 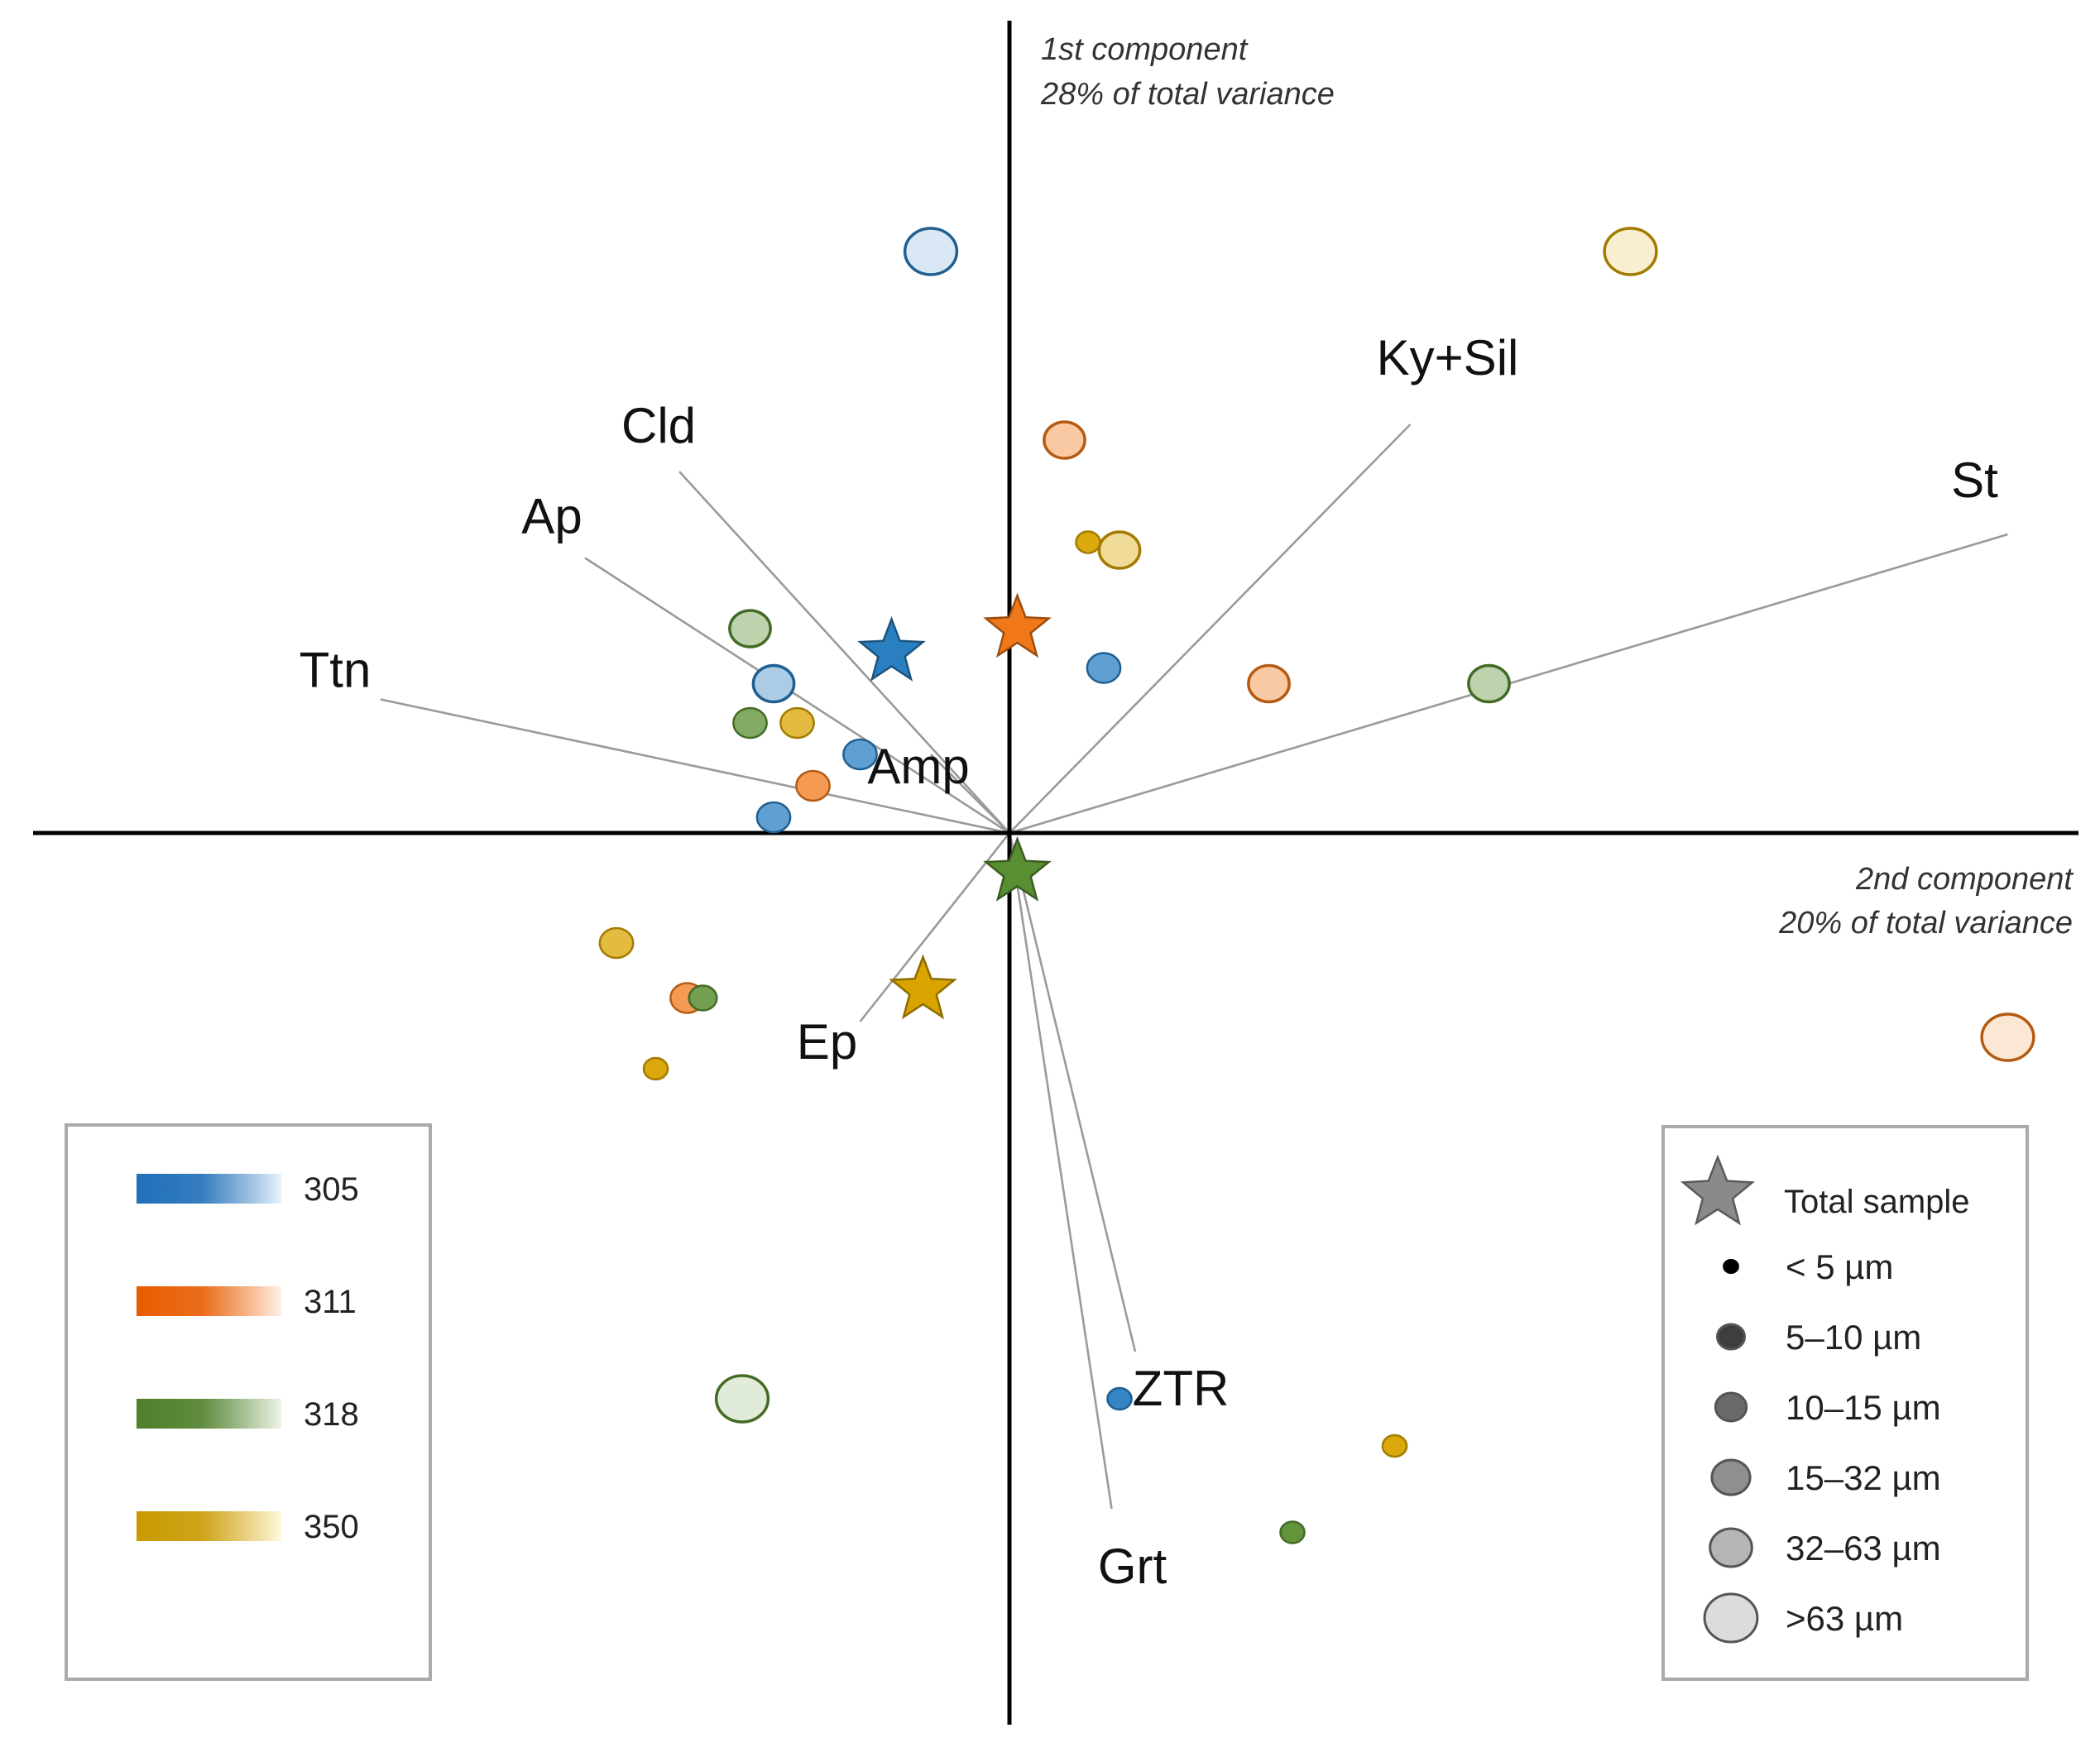 I want to click on legend-total-sample-star, so click(x=1718, y=1190).